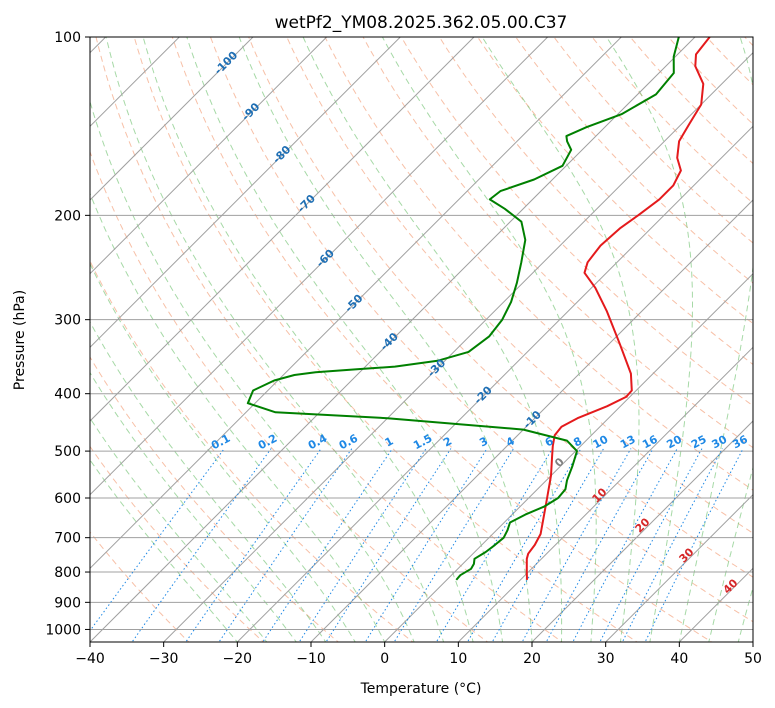 Image resolution: width=775 pixels, height=708 pixels. Describe the element at coordinates (606, 659) in the screenshot. I see `x-tick-label: 30` at that location.